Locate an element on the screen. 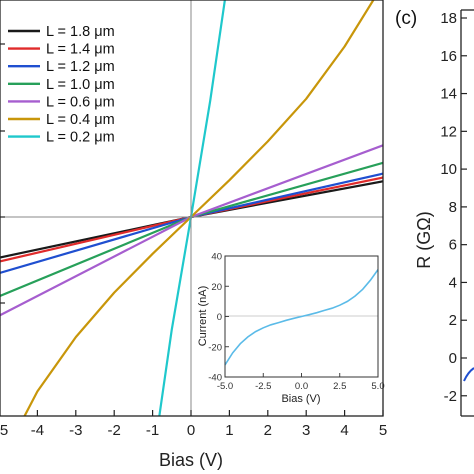 This screenshot has height=474, width=474. x-tick-label: -1 is located at coordinates (152, 430).